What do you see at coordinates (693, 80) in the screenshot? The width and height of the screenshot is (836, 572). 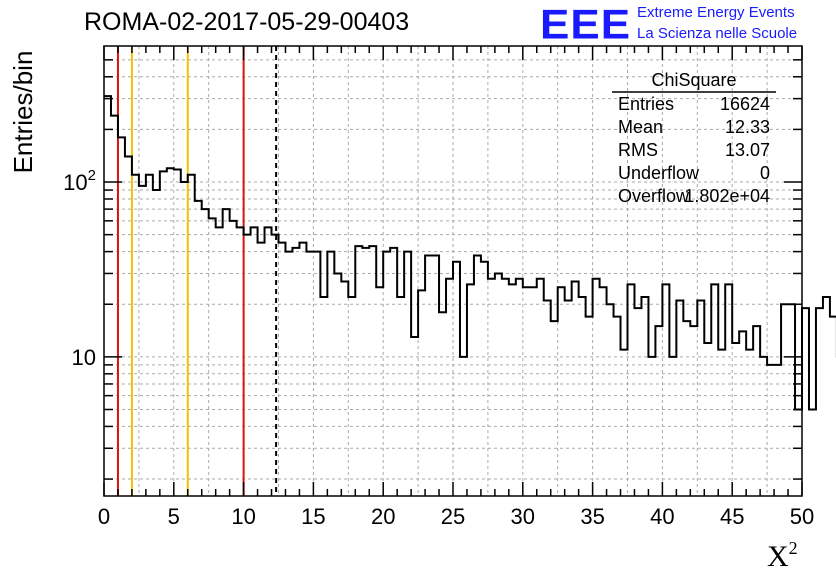 I see `stats-title: ChiSquare` at bounding box center [693, 80].